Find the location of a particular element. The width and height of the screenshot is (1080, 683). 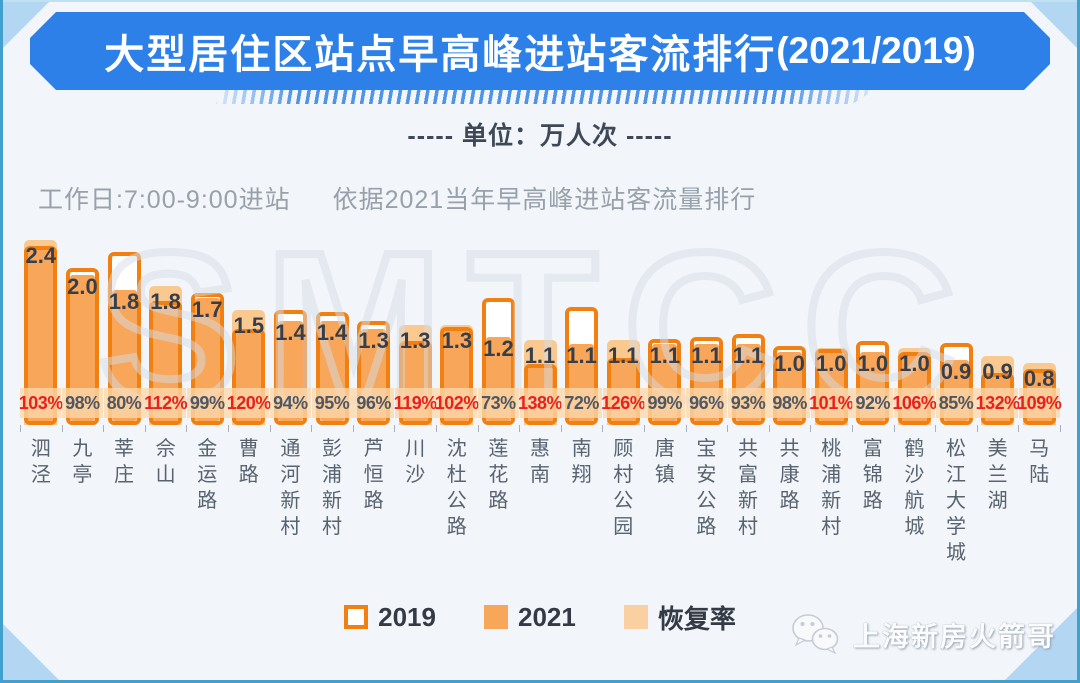

publisher-name: 上海新房火箭哥 is located at coordinates (954, 636).